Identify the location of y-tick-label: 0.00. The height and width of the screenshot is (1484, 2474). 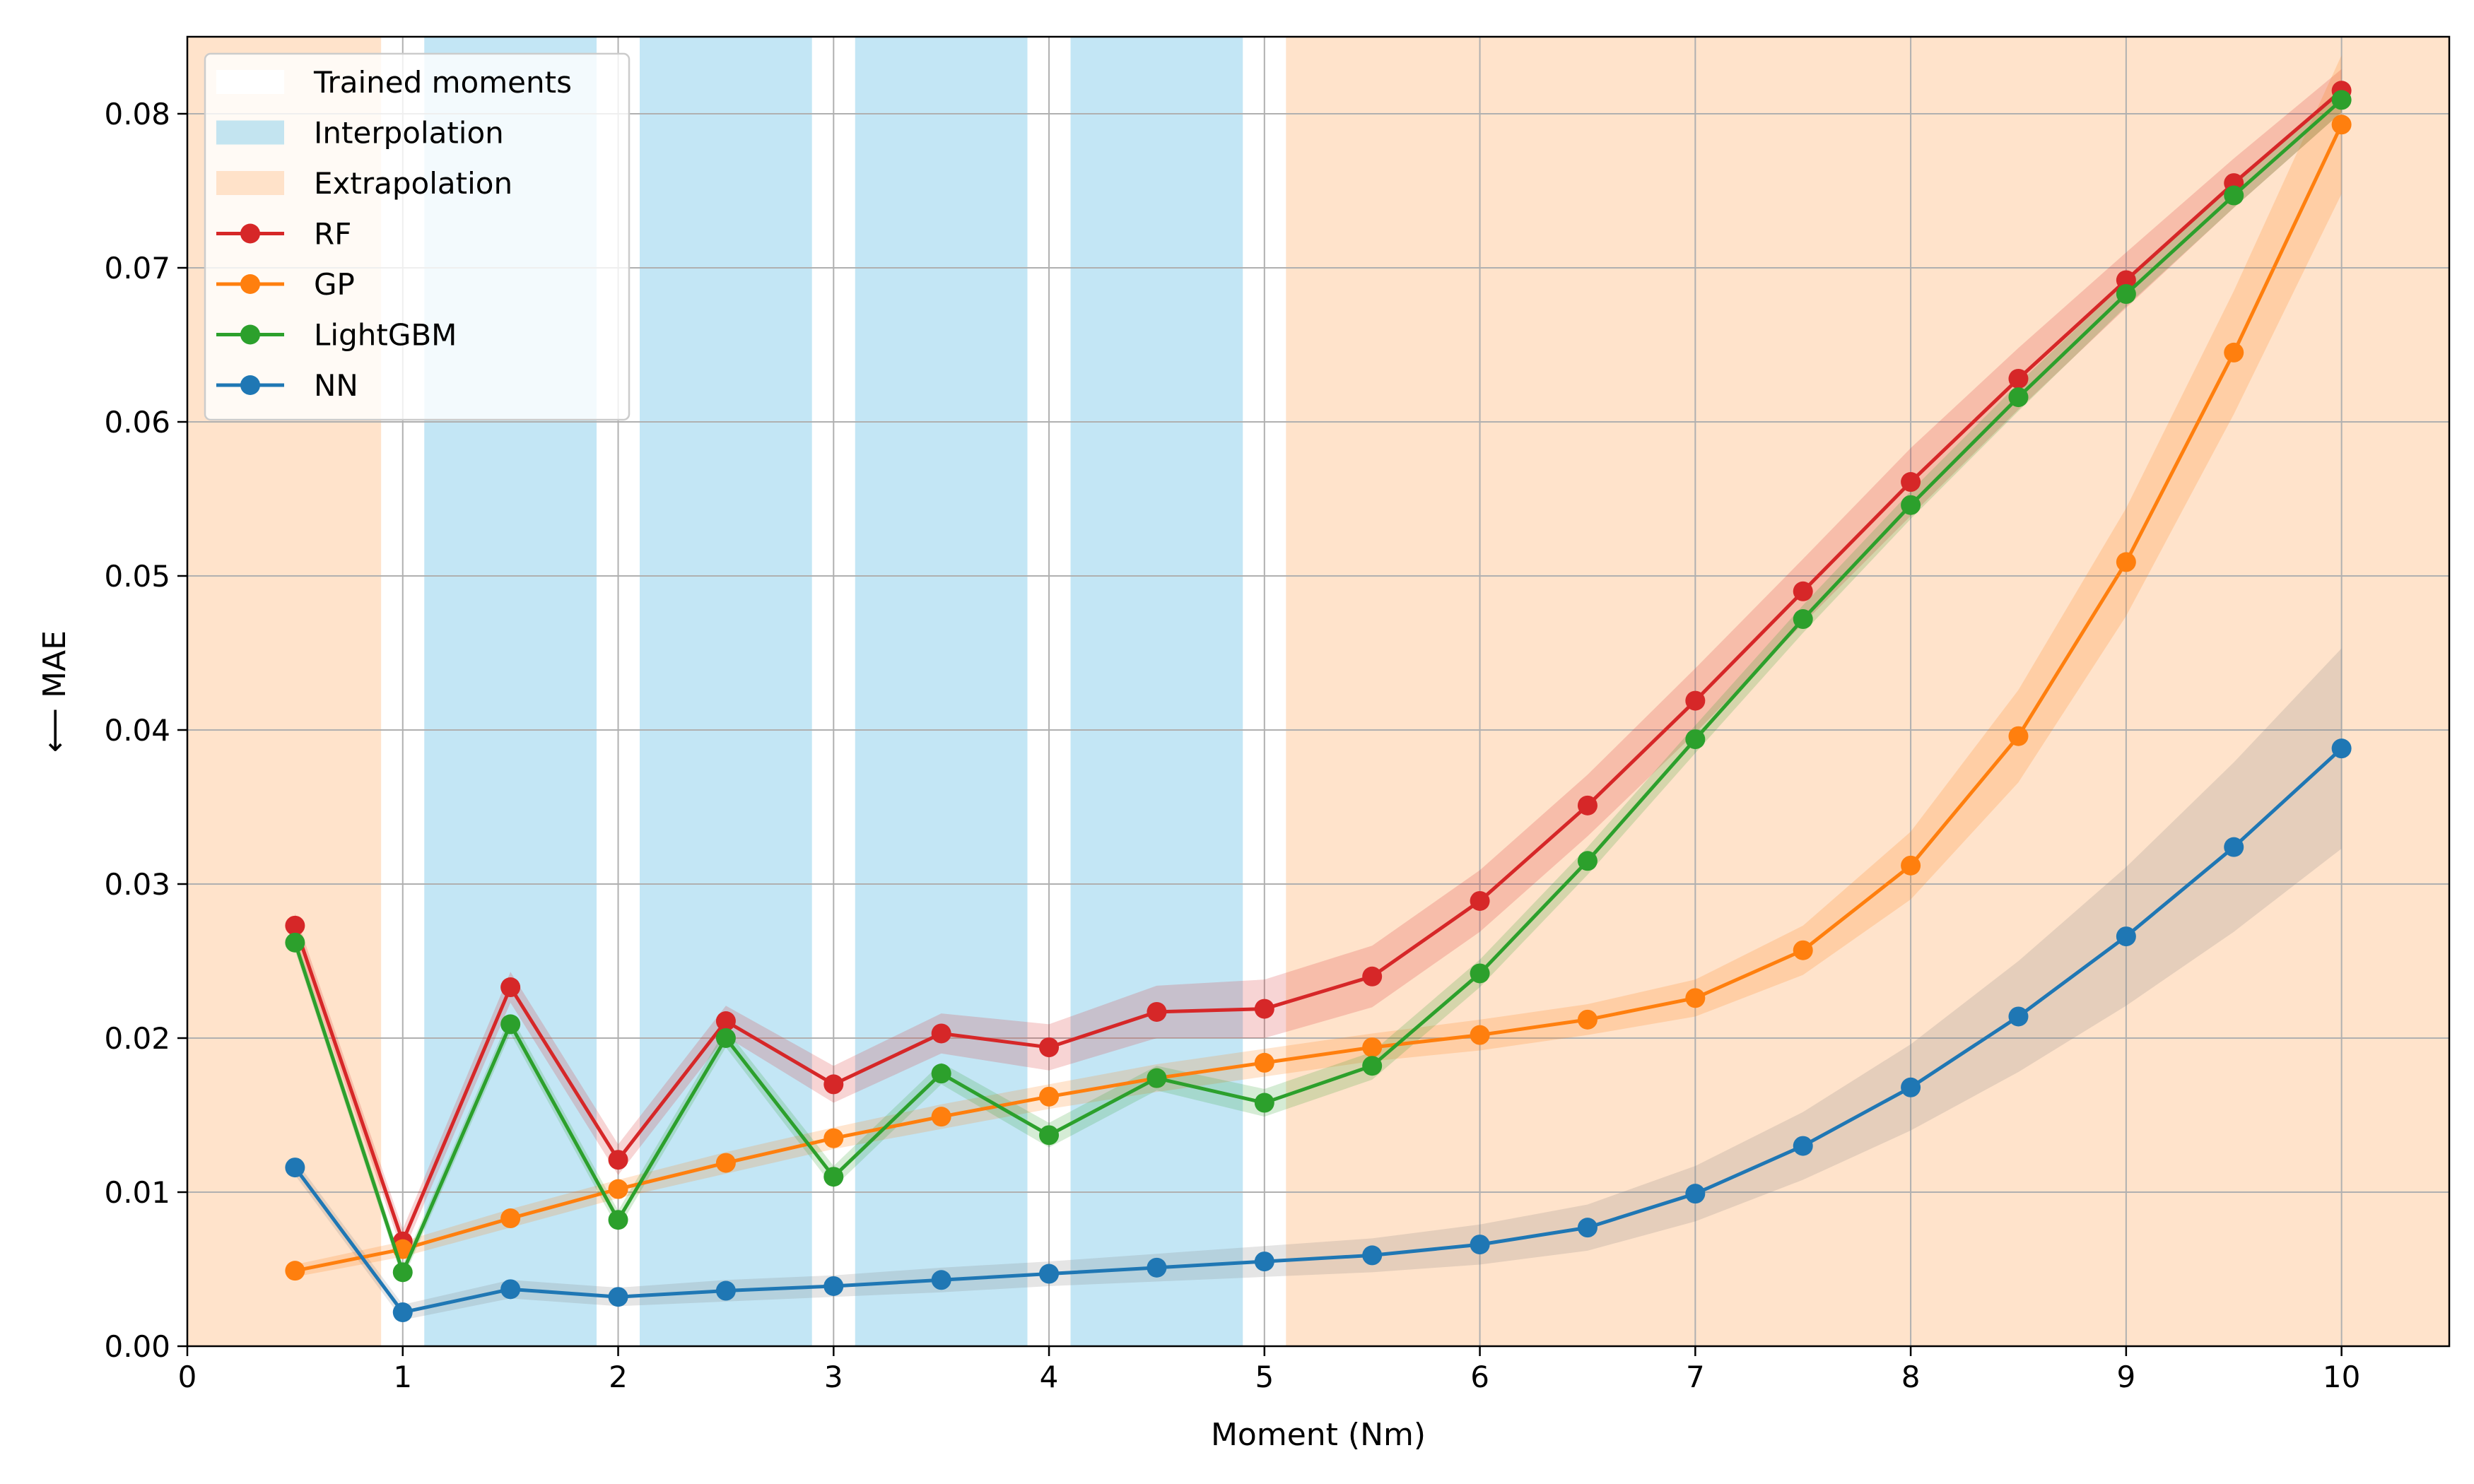
(137, 1346).